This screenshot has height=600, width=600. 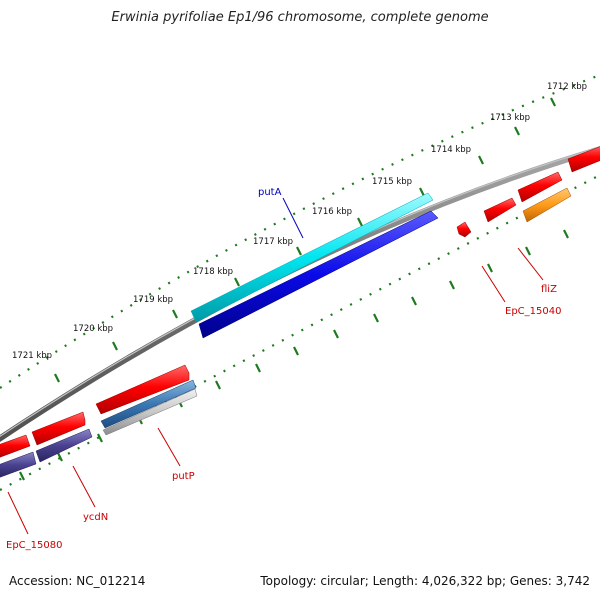 I want to click on gene-label-EpC_15080: EpC_15080, so click(x=34, y=545).